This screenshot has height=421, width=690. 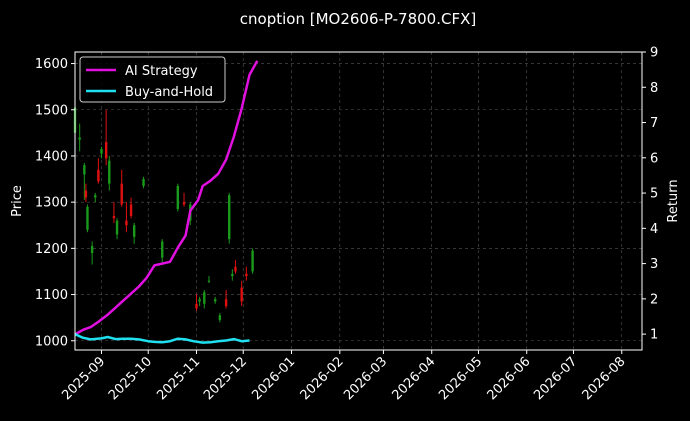 What do you see at coordinates (51, 110) in the screenshot?
I see `y-tick-label: 1500` at bounding box center [51, 110].